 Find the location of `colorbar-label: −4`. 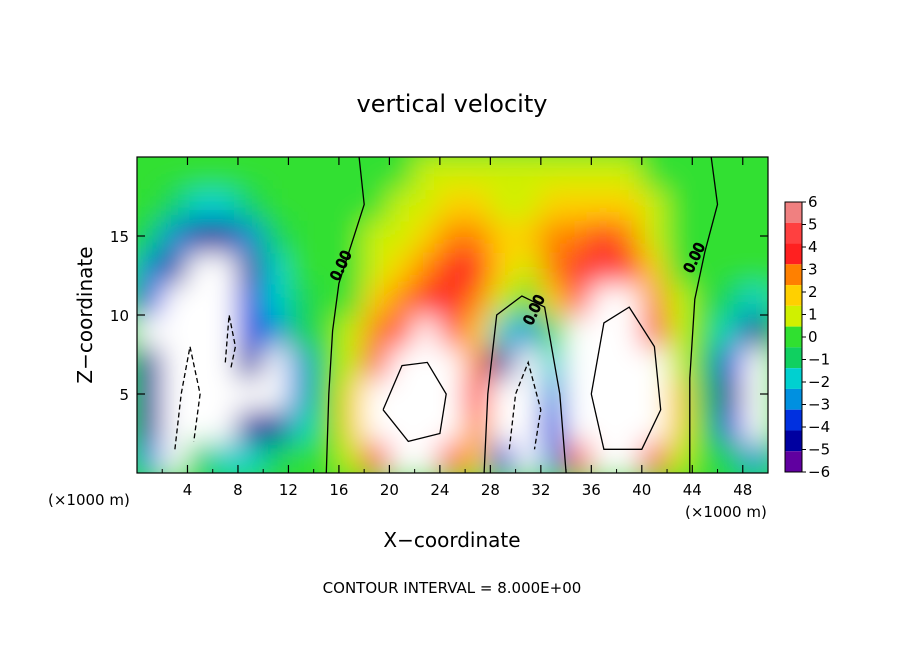

colorbar-label: −4 is located at coordinates (819, 427).